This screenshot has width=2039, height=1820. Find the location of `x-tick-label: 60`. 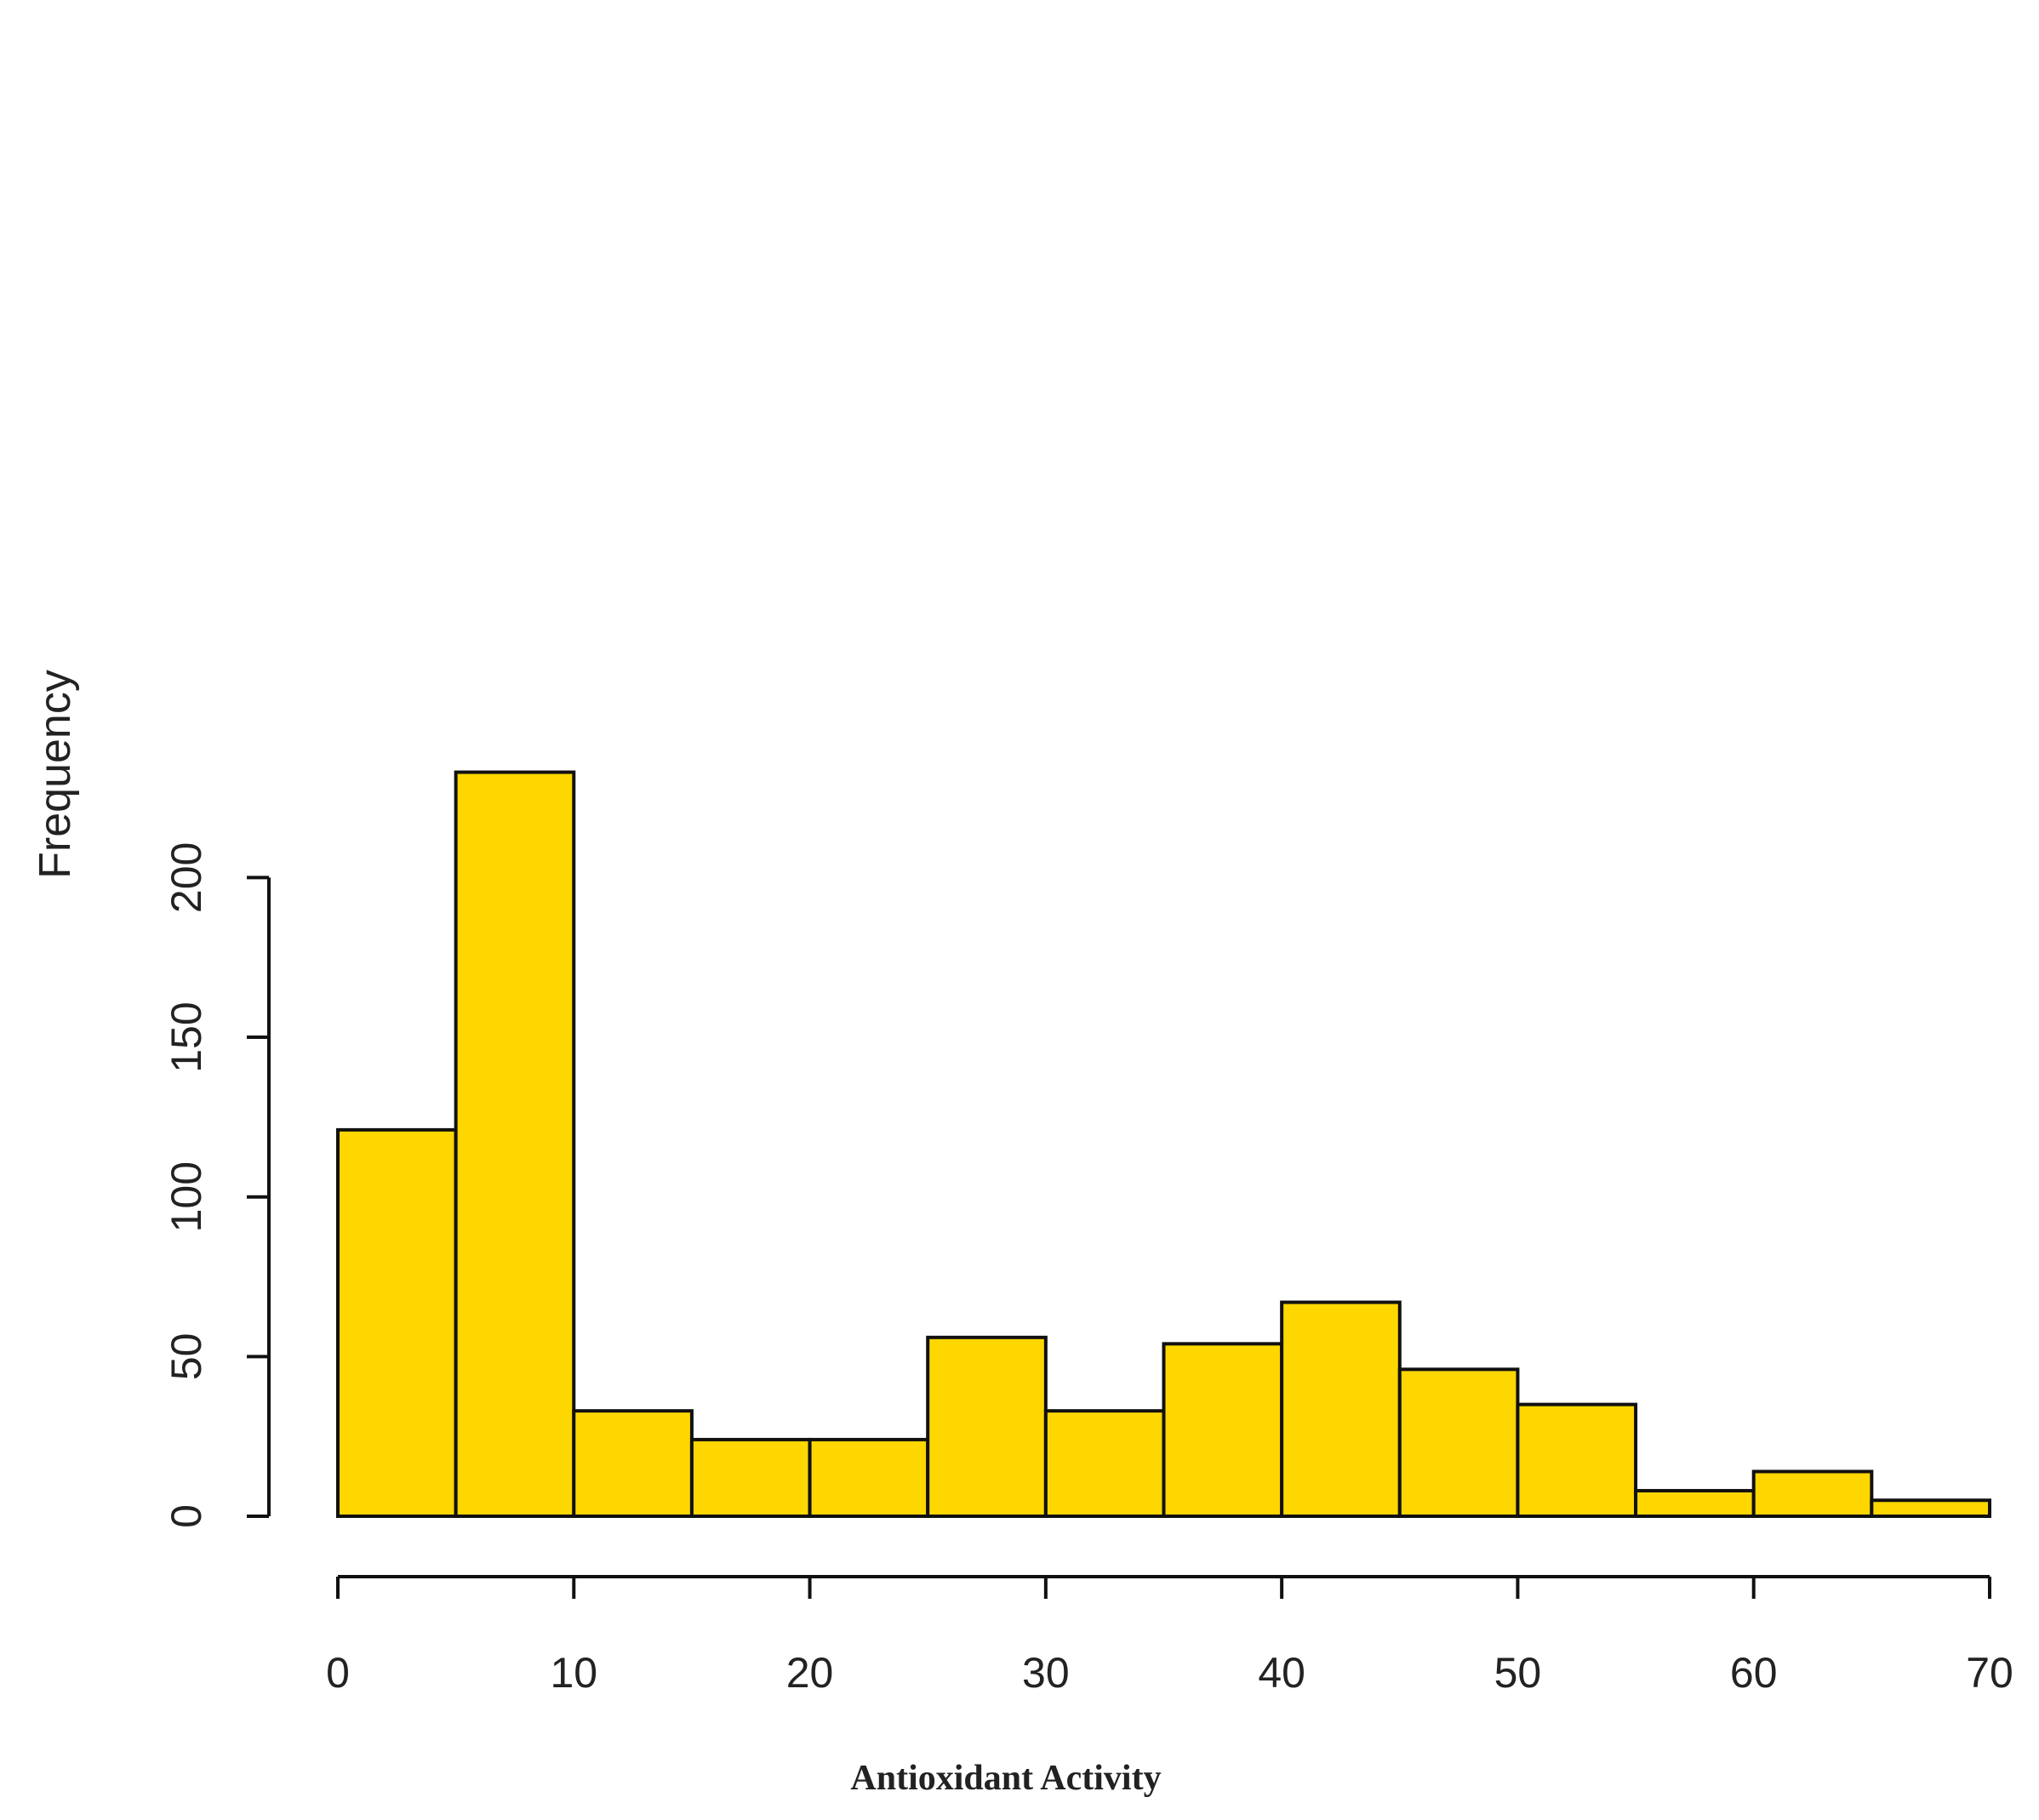

x-tick-label: 60 is located at coordinates (1754, 1673).